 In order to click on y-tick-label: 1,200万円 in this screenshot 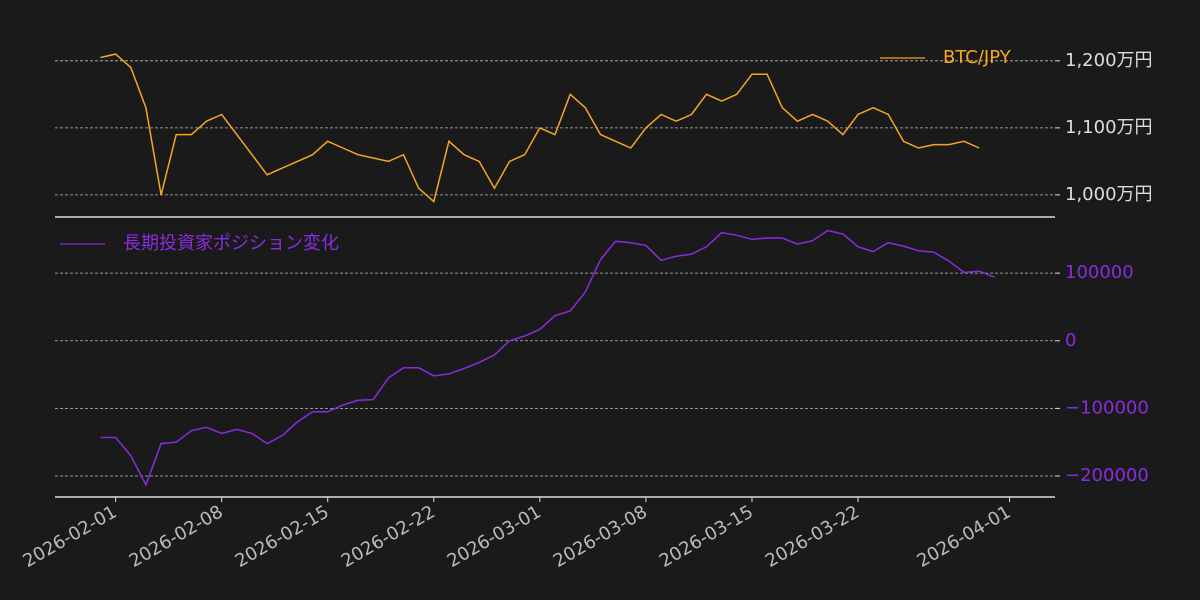, I will do `click(1109, 60)`.